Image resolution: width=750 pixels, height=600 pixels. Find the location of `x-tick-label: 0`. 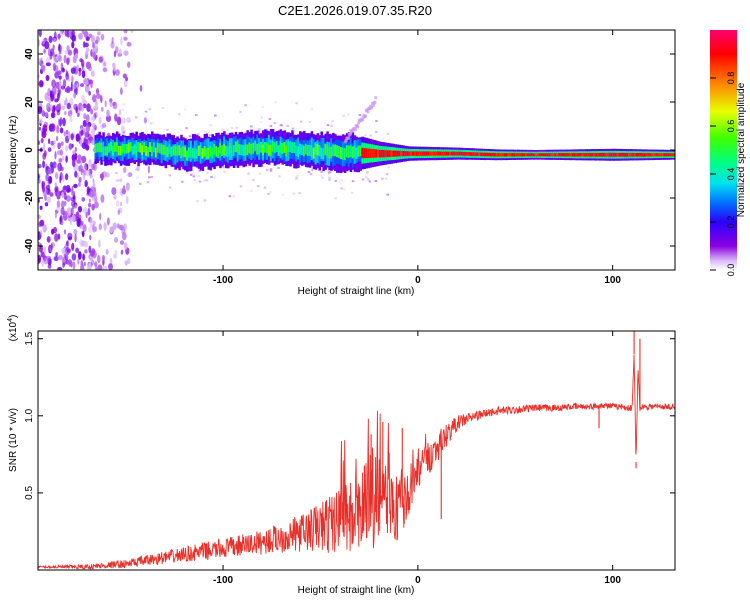

x-tick-label: 0 is located at coordinates (418, 580).